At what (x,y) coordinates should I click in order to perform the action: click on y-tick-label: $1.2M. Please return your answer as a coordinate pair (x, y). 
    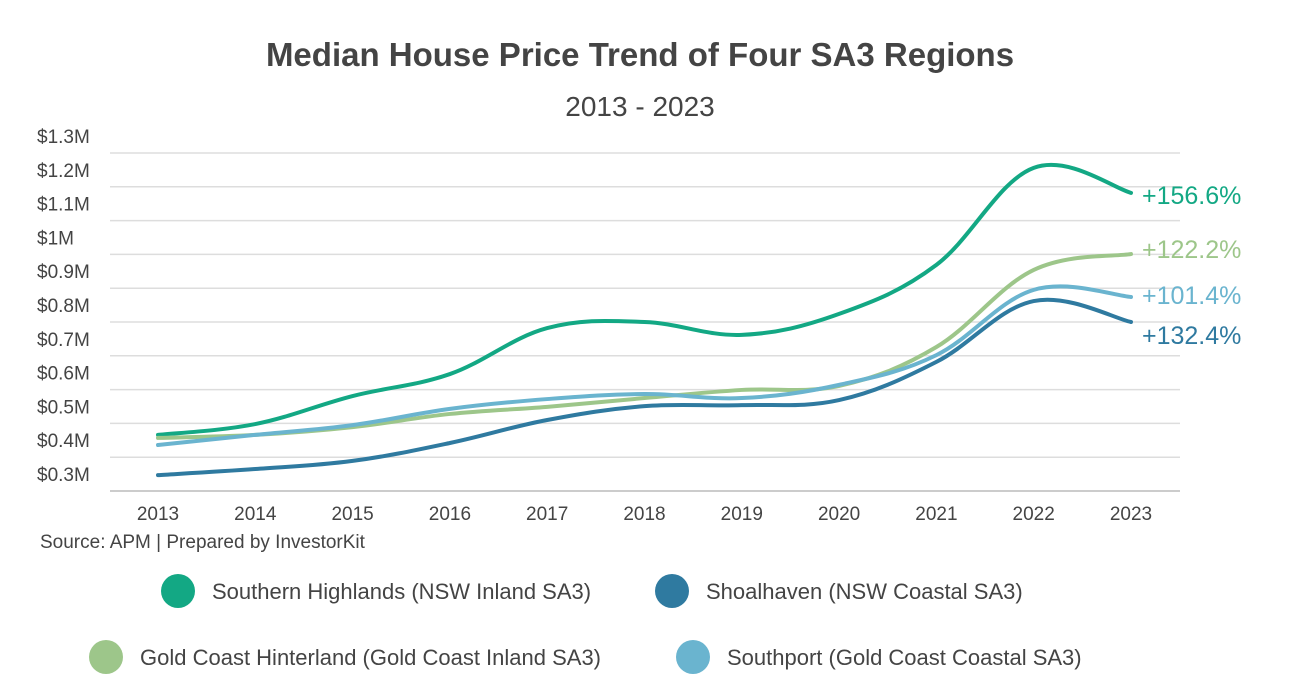
    Looking at the image, I should click on (63, 171).